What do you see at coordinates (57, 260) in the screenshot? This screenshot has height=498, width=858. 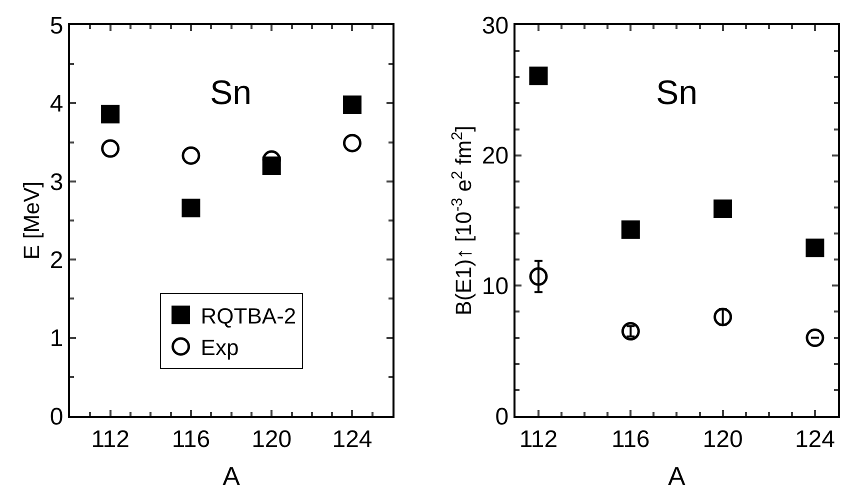 I see `y-tick-label: 2` at bounding box center [57, 260].